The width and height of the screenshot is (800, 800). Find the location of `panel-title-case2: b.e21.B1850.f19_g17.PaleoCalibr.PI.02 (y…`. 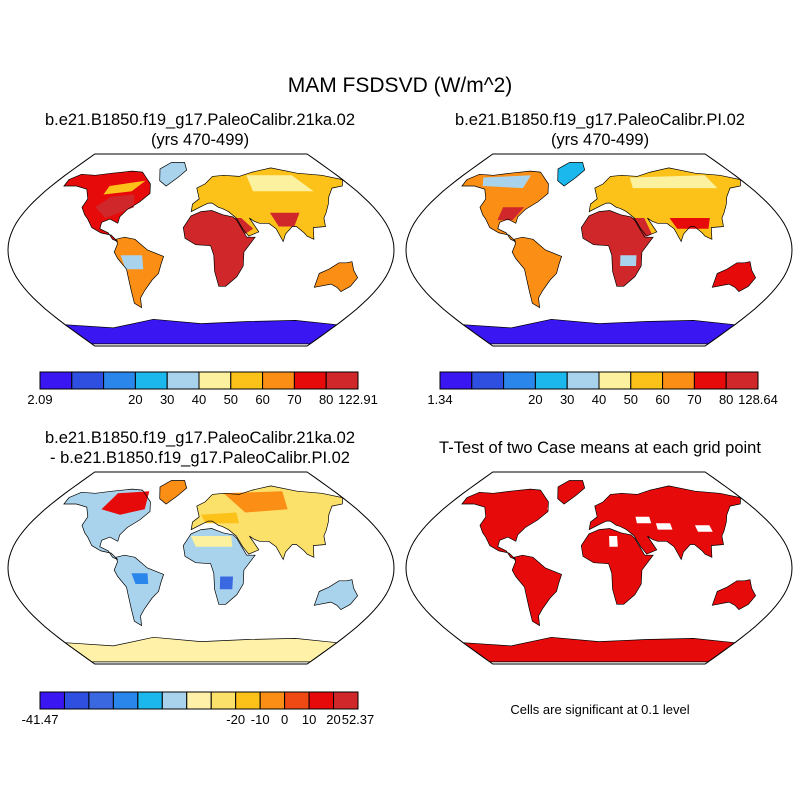

panel-title-case2: b.e21.B1850.f19_g17.PaleoCalibr.PI.02 (y… is located at coordinates (600, 130).